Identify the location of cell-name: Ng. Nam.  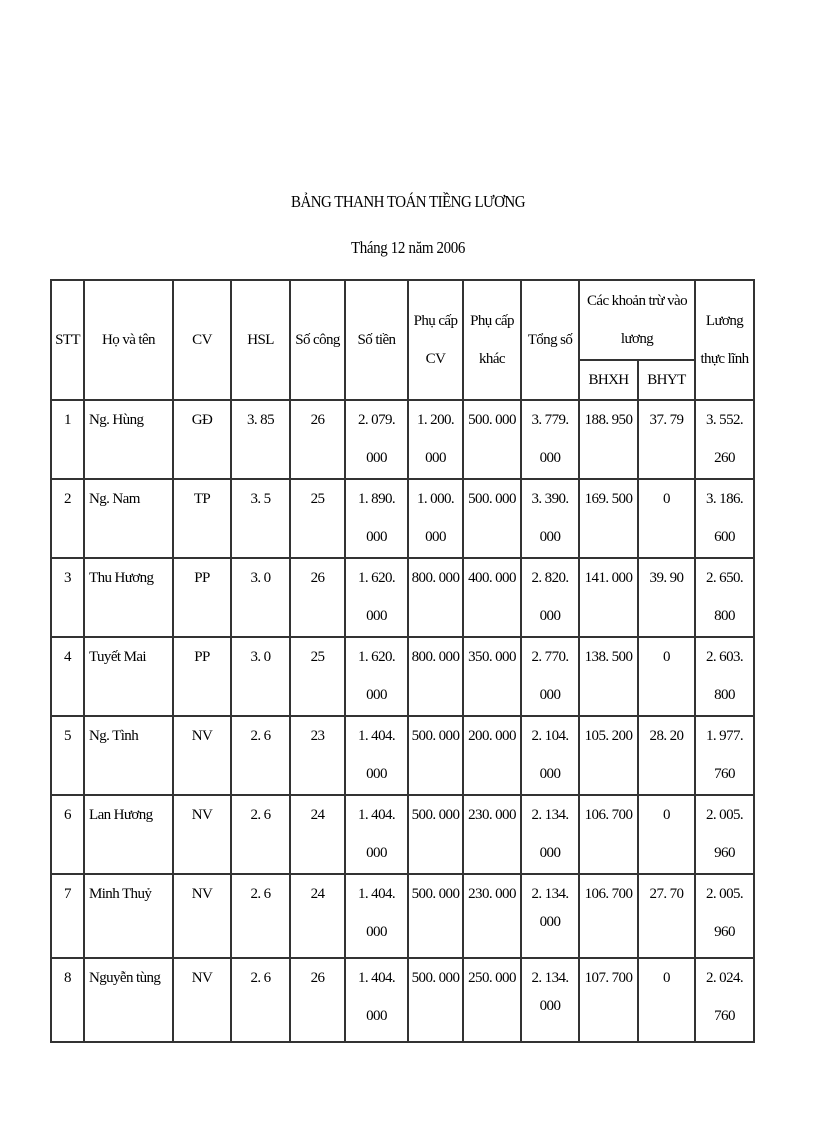
(128, 518).